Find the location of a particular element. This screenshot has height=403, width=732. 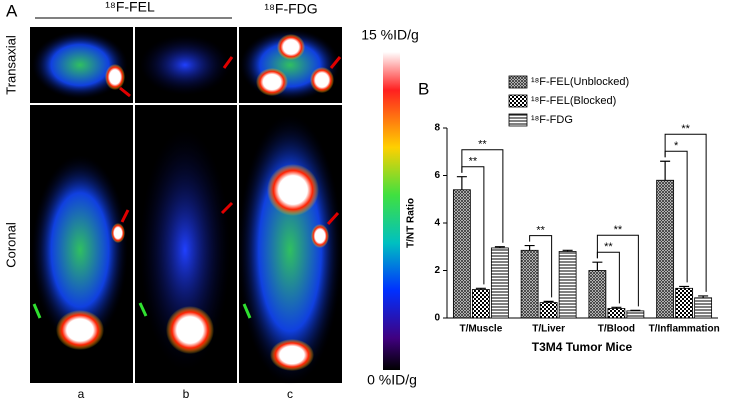

y-tick-label: 2 is located at coordinates (437, 270).